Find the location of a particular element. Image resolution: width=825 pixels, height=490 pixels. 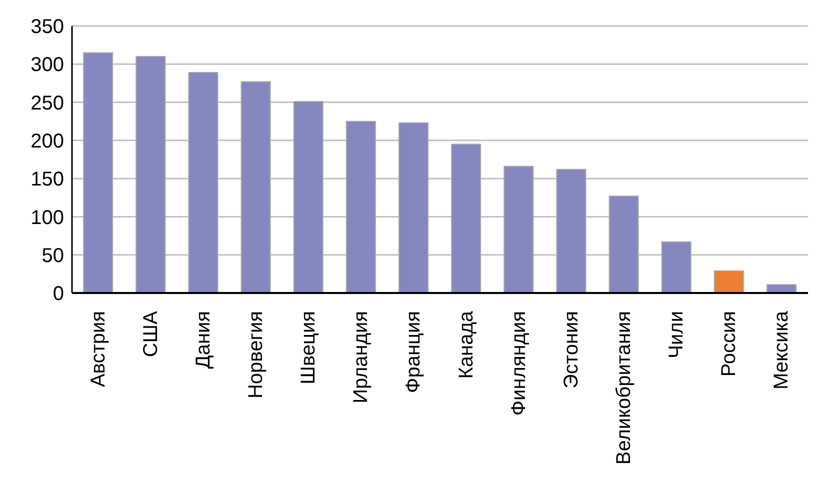

y-tick-label: 100 is located at coordinates (47, 217).